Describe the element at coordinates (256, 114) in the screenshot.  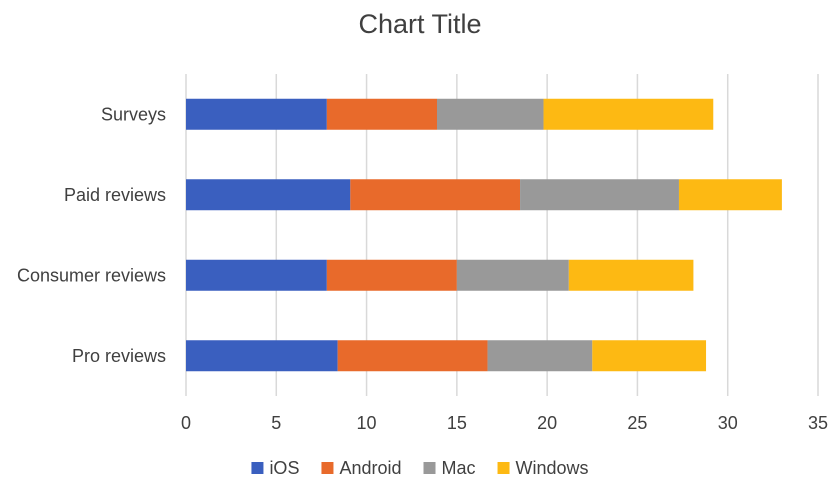
I see `bar-ios-surveys` at that location.